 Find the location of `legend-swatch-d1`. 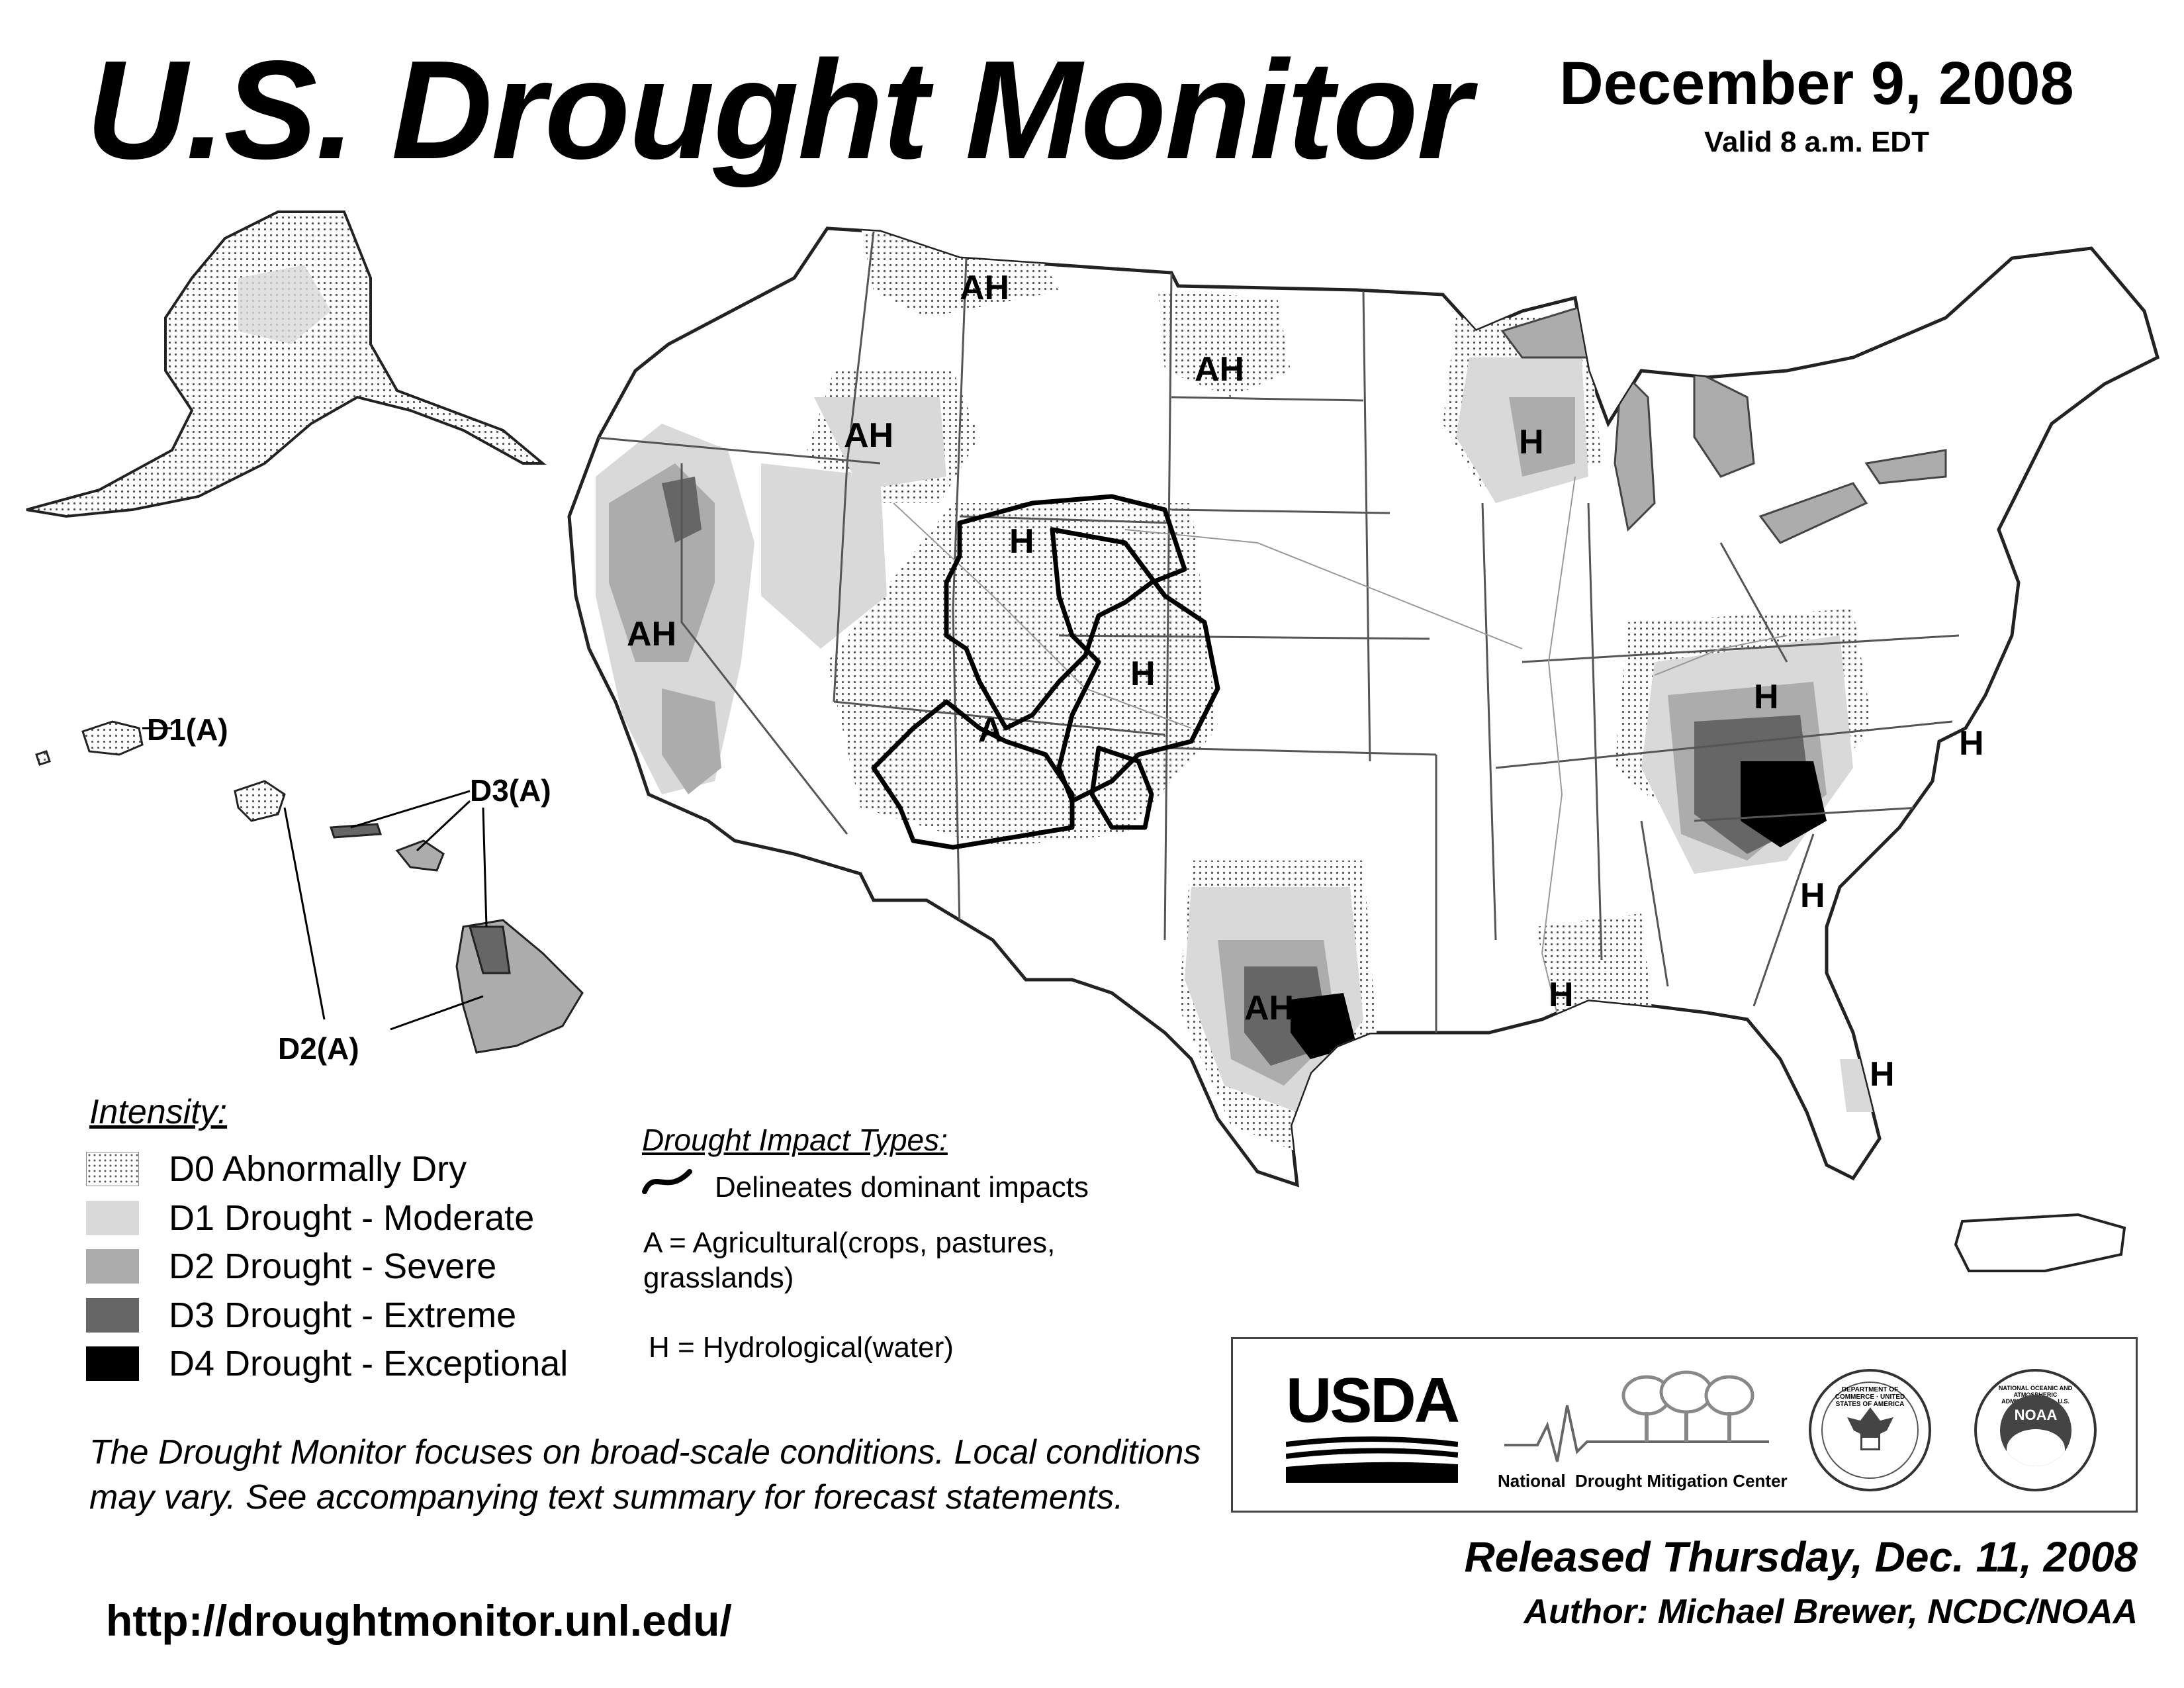

legend-swatch-d1 is located at coordinates (113, 1218).